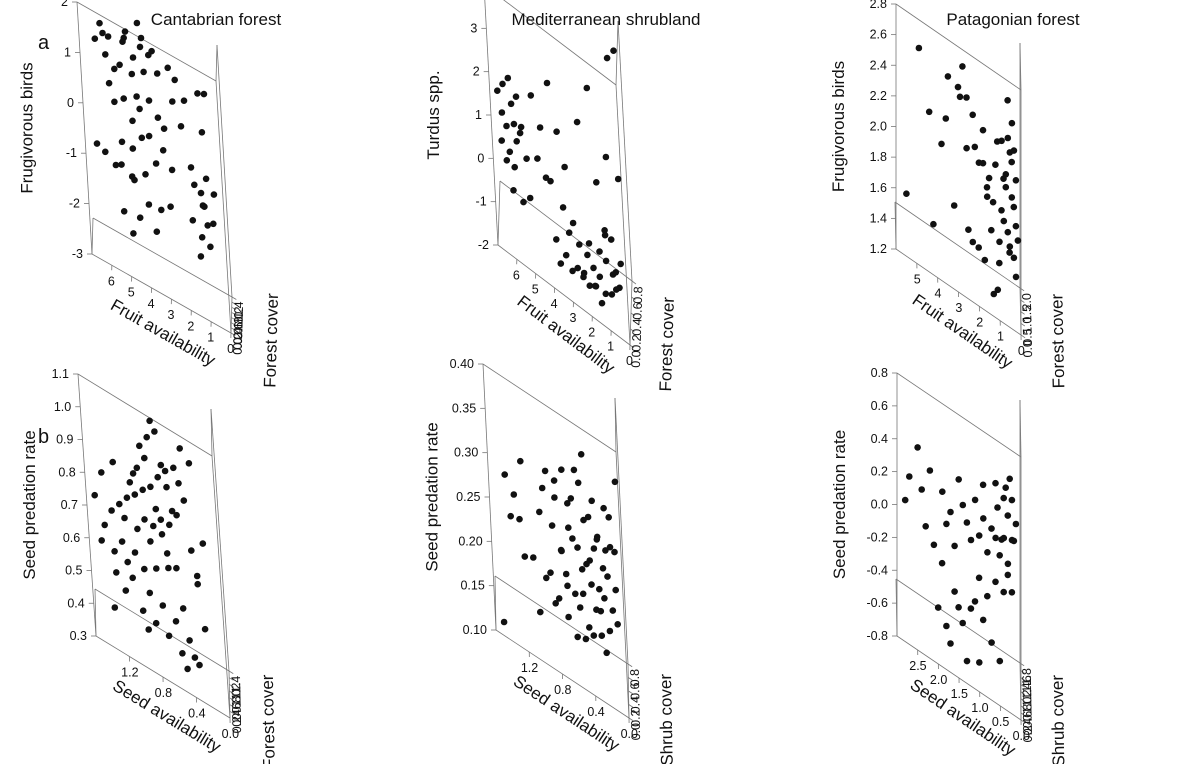  What do you see at coordinates (171, 315) in the screenshot?
I see `x-tick-label: 3` at bounding box center [171, 315].